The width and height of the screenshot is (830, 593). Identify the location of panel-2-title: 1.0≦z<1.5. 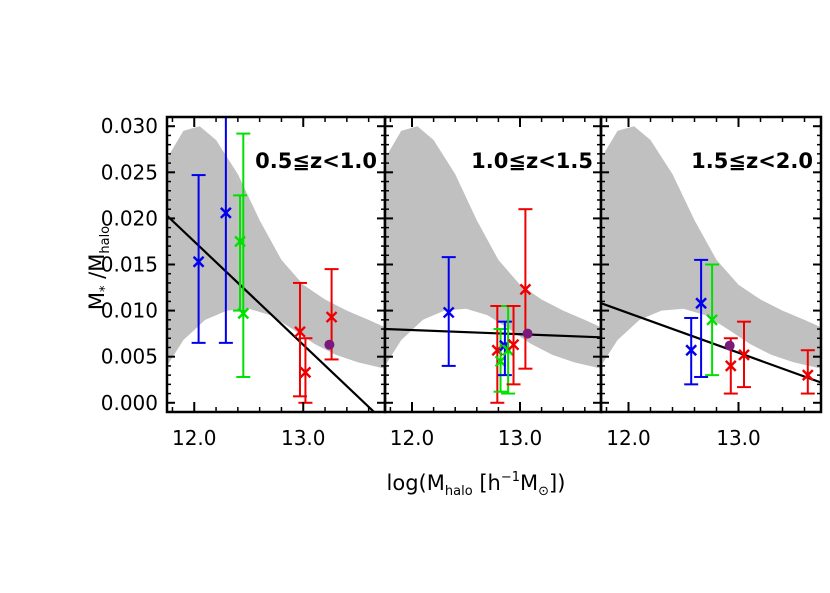
(532, 161).